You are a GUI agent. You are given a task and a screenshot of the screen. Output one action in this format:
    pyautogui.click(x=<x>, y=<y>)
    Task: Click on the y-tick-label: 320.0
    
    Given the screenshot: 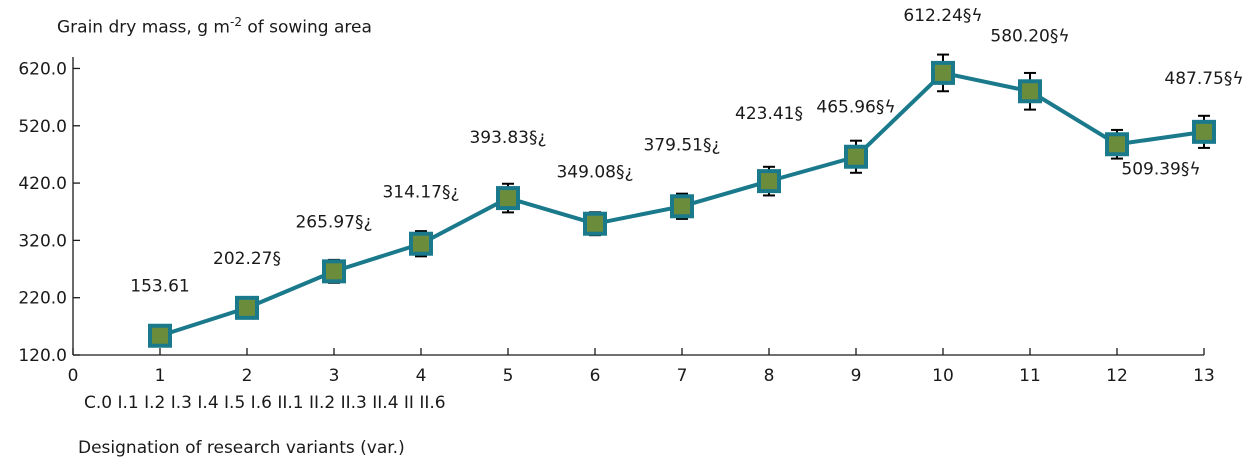 What is the action you would take?
    pyautogui.click(x=42, y=241)
    